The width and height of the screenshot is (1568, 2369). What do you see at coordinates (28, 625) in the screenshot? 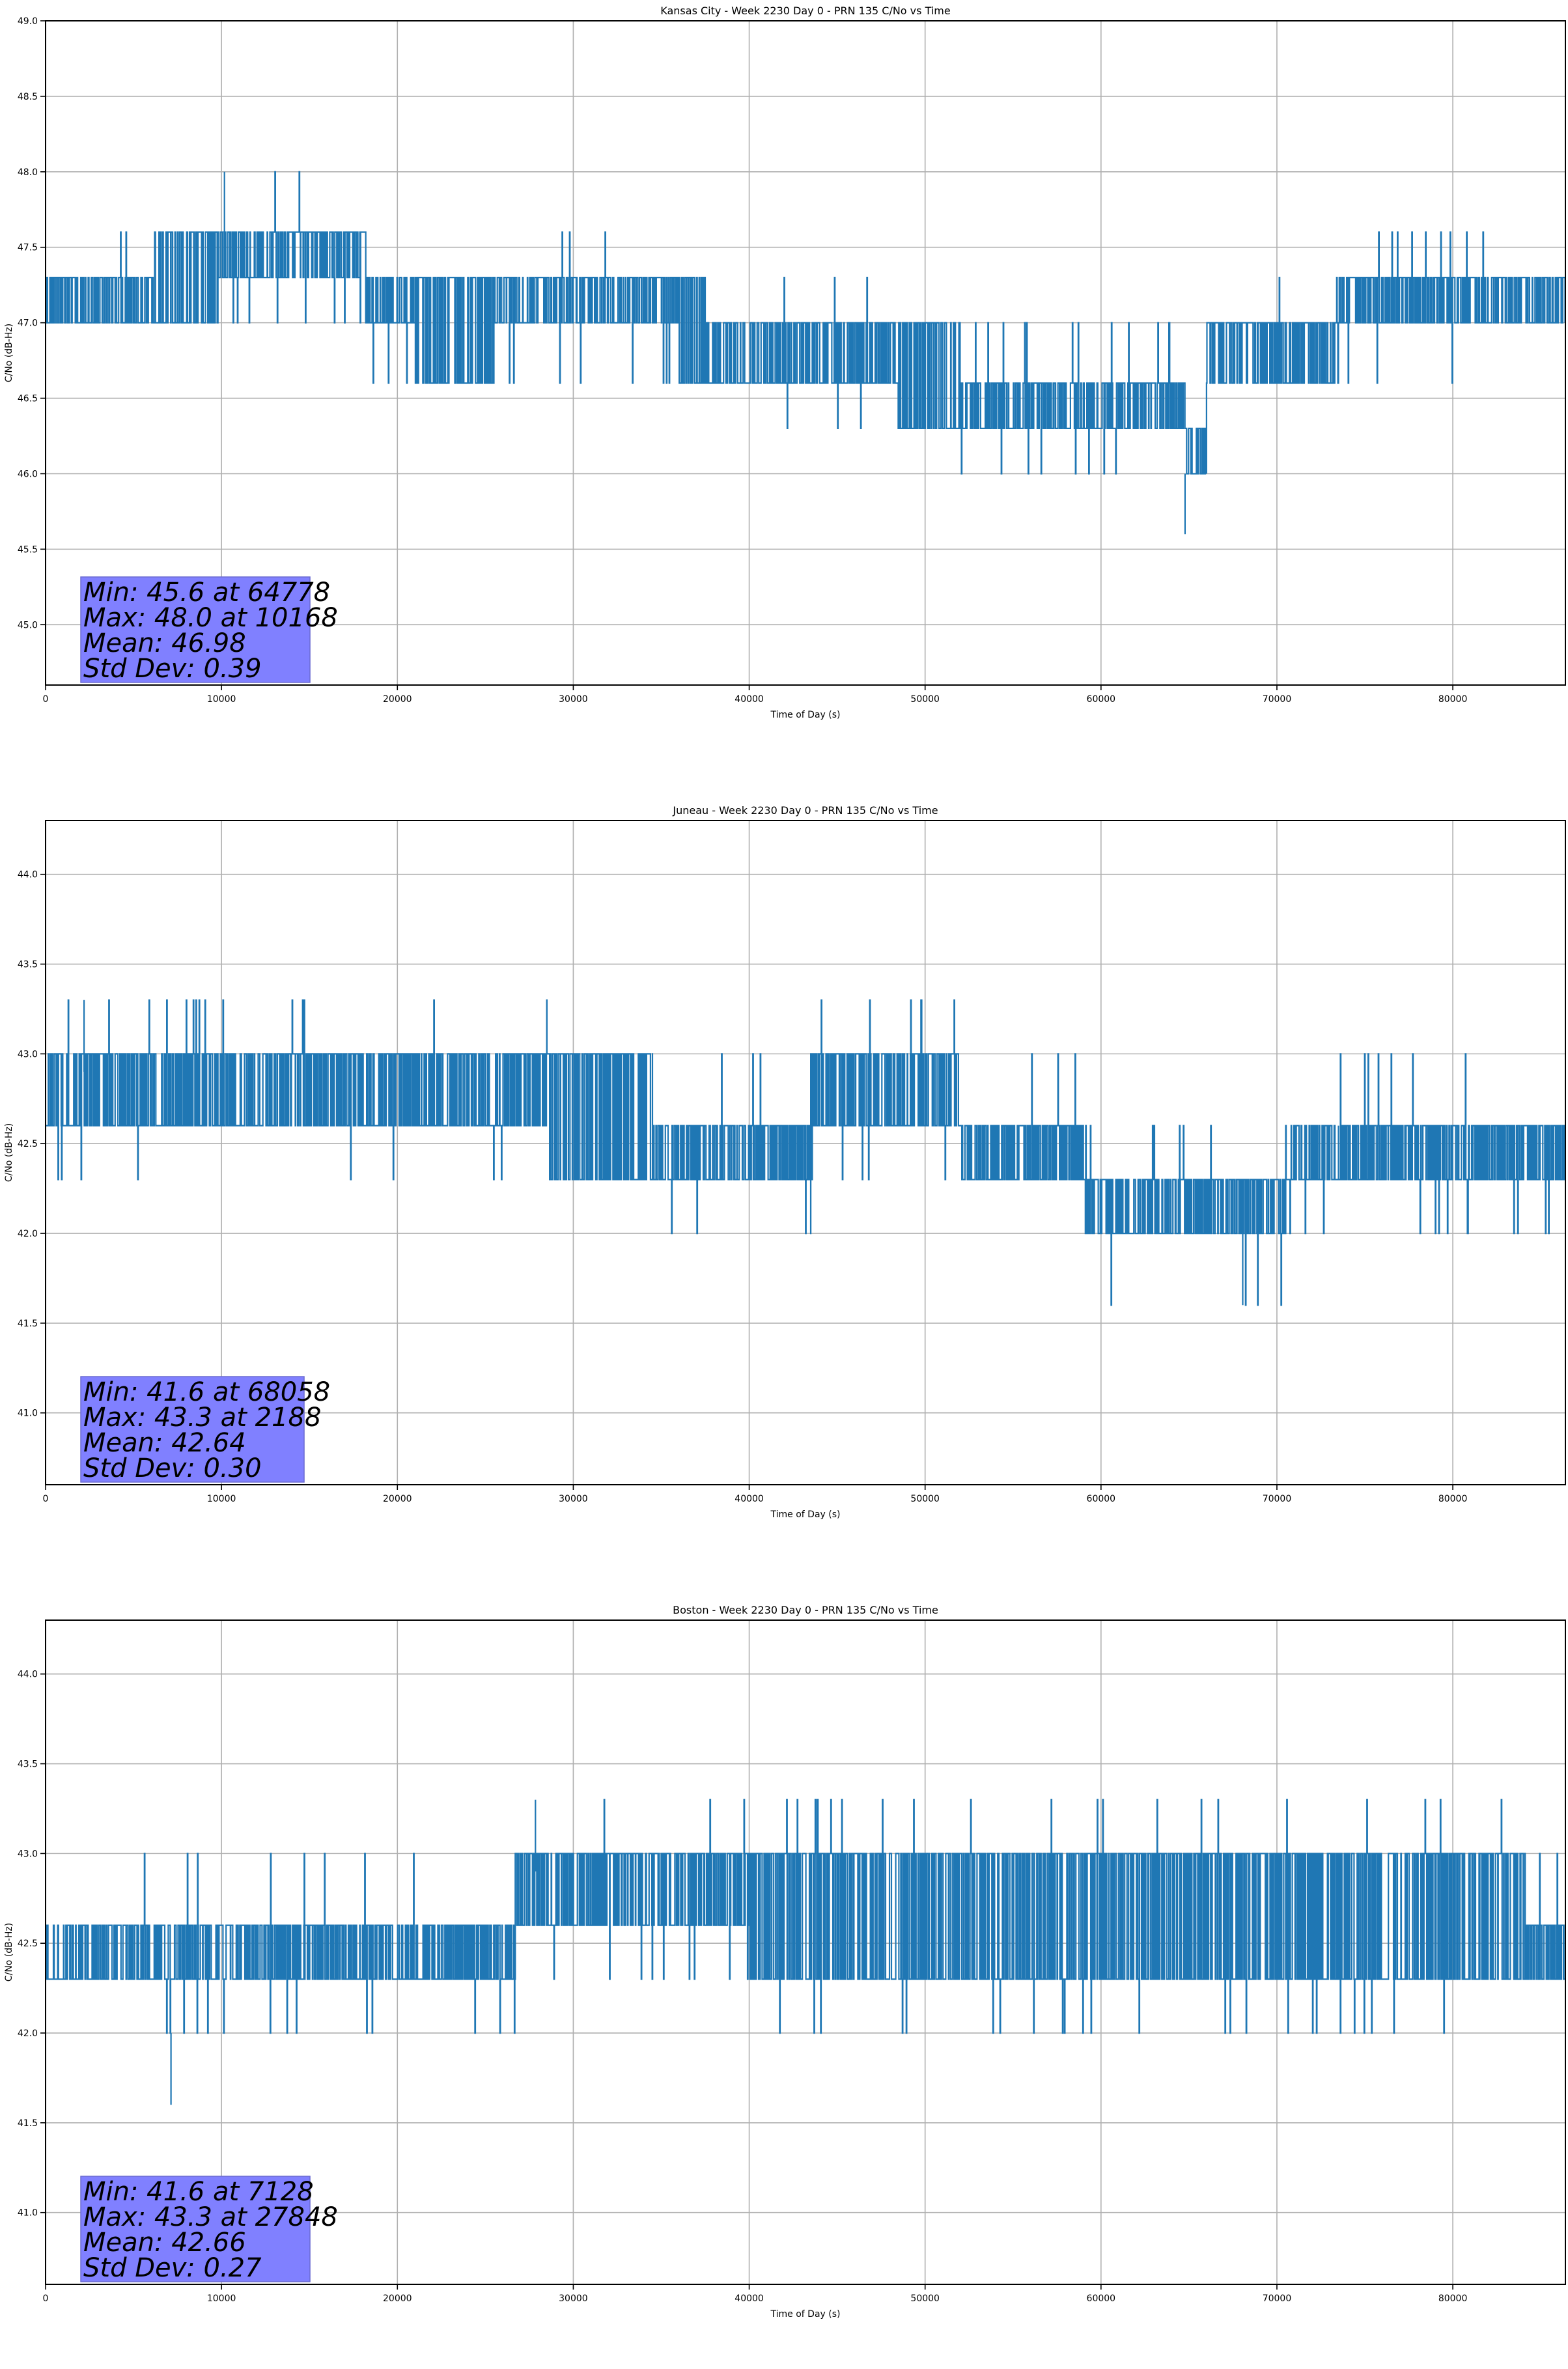
I see `y-tick-label: 45.0` at bounding box center [28, 625].